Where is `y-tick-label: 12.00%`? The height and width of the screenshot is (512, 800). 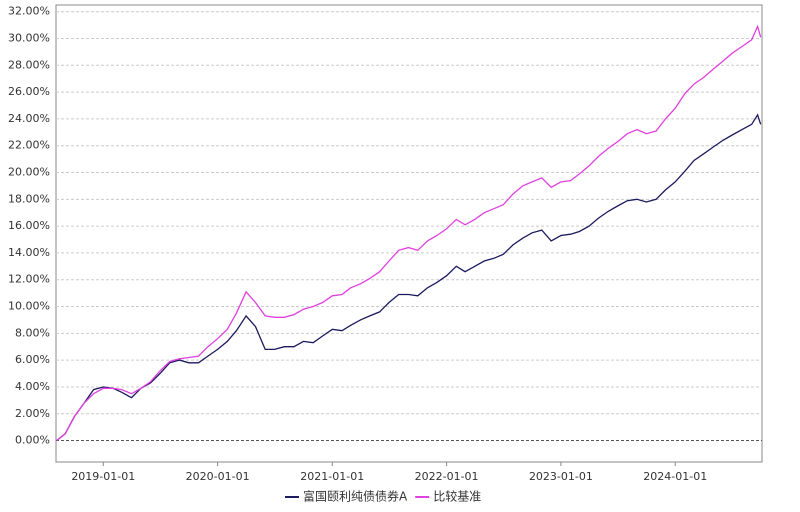
y-tick-label: 12.00% is located at coordinates (29, 279).